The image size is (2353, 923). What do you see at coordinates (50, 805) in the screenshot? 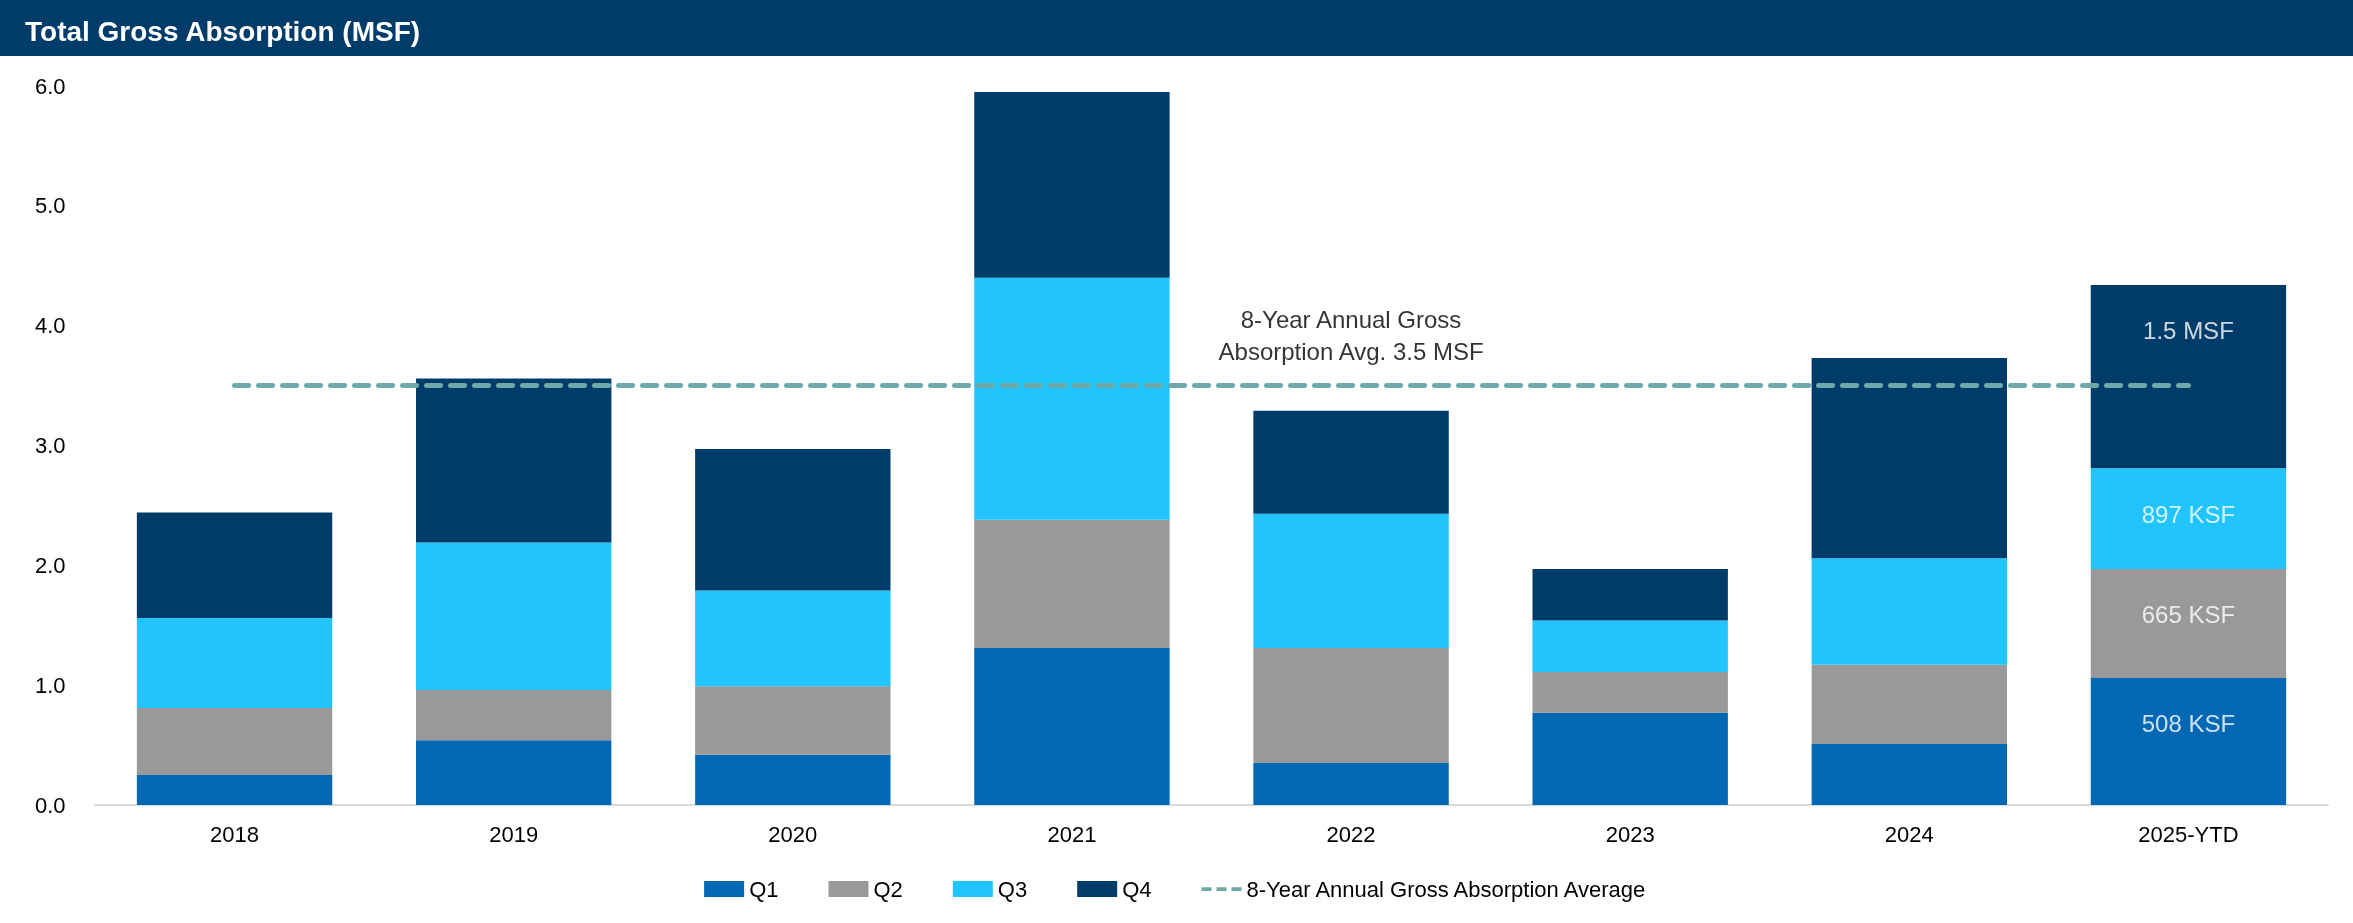
I see `y-tick-label: 0.0` at bounding box center [50, 805].